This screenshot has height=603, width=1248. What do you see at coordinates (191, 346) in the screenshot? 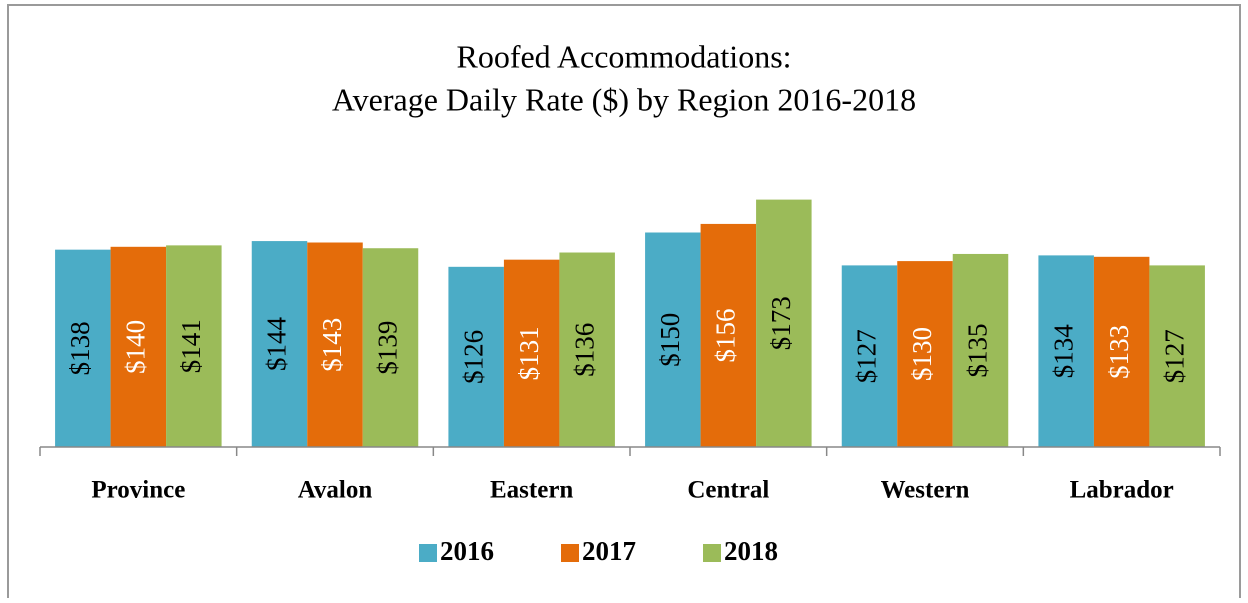
I see `data-label: $141` at bounding box center [191, 346].